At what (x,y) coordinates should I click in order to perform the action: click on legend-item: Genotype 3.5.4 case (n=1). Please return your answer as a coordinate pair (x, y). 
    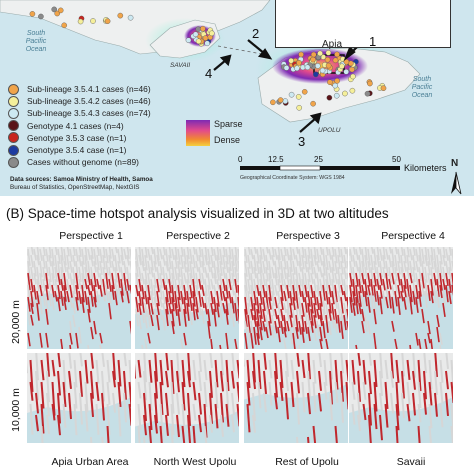
    Looking at the image, I should click on (108, 150).